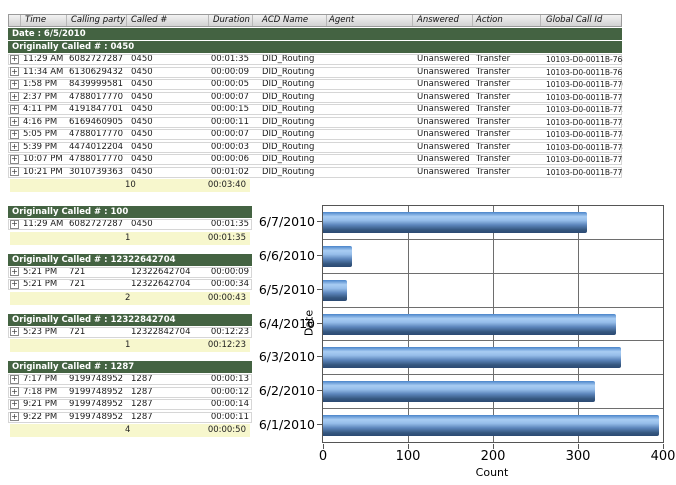 The width and height of the screenshot is (676, 485). I want to click on cell-time: 9:21 PM, so click(40, 404).